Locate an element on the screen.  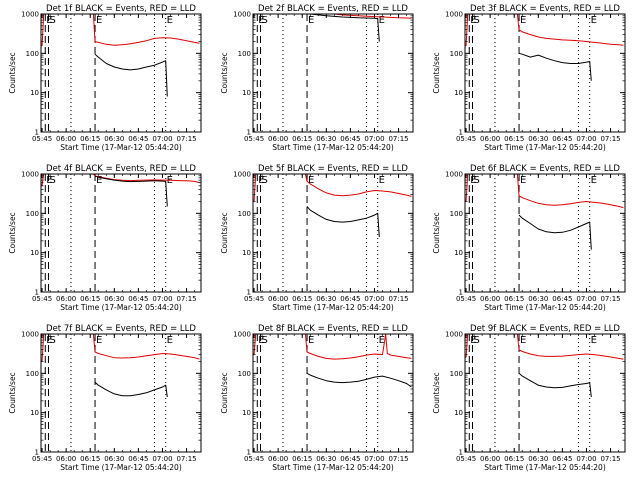
chart-title: Det 9f BLACK = Events, RED = LLD is located at coordinates (545, 329).